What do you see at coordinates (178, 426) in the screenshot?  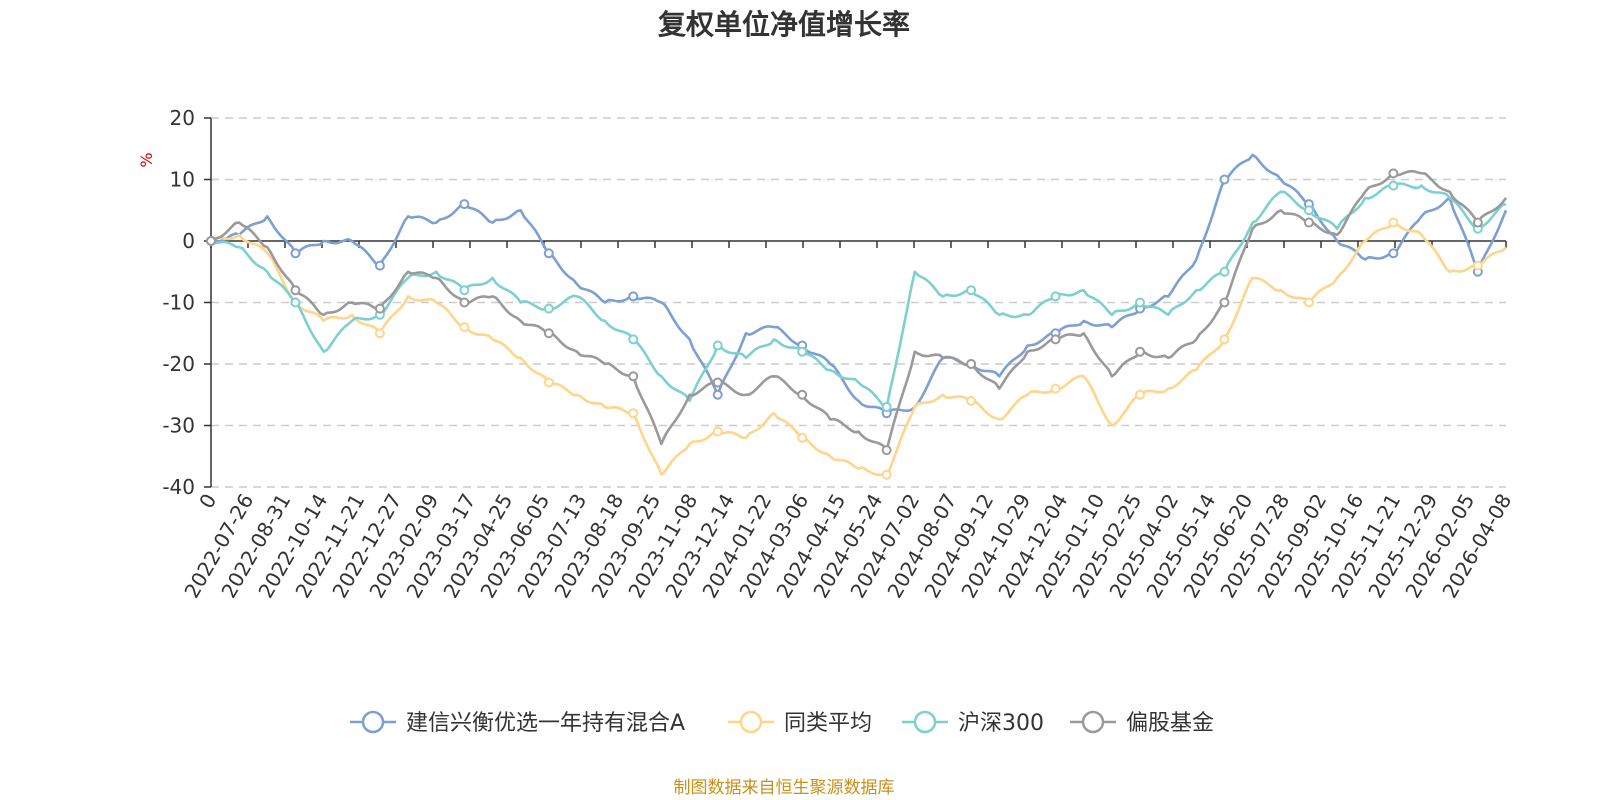 I see `y-tick-label: -30` at bounding box center [178, 426].